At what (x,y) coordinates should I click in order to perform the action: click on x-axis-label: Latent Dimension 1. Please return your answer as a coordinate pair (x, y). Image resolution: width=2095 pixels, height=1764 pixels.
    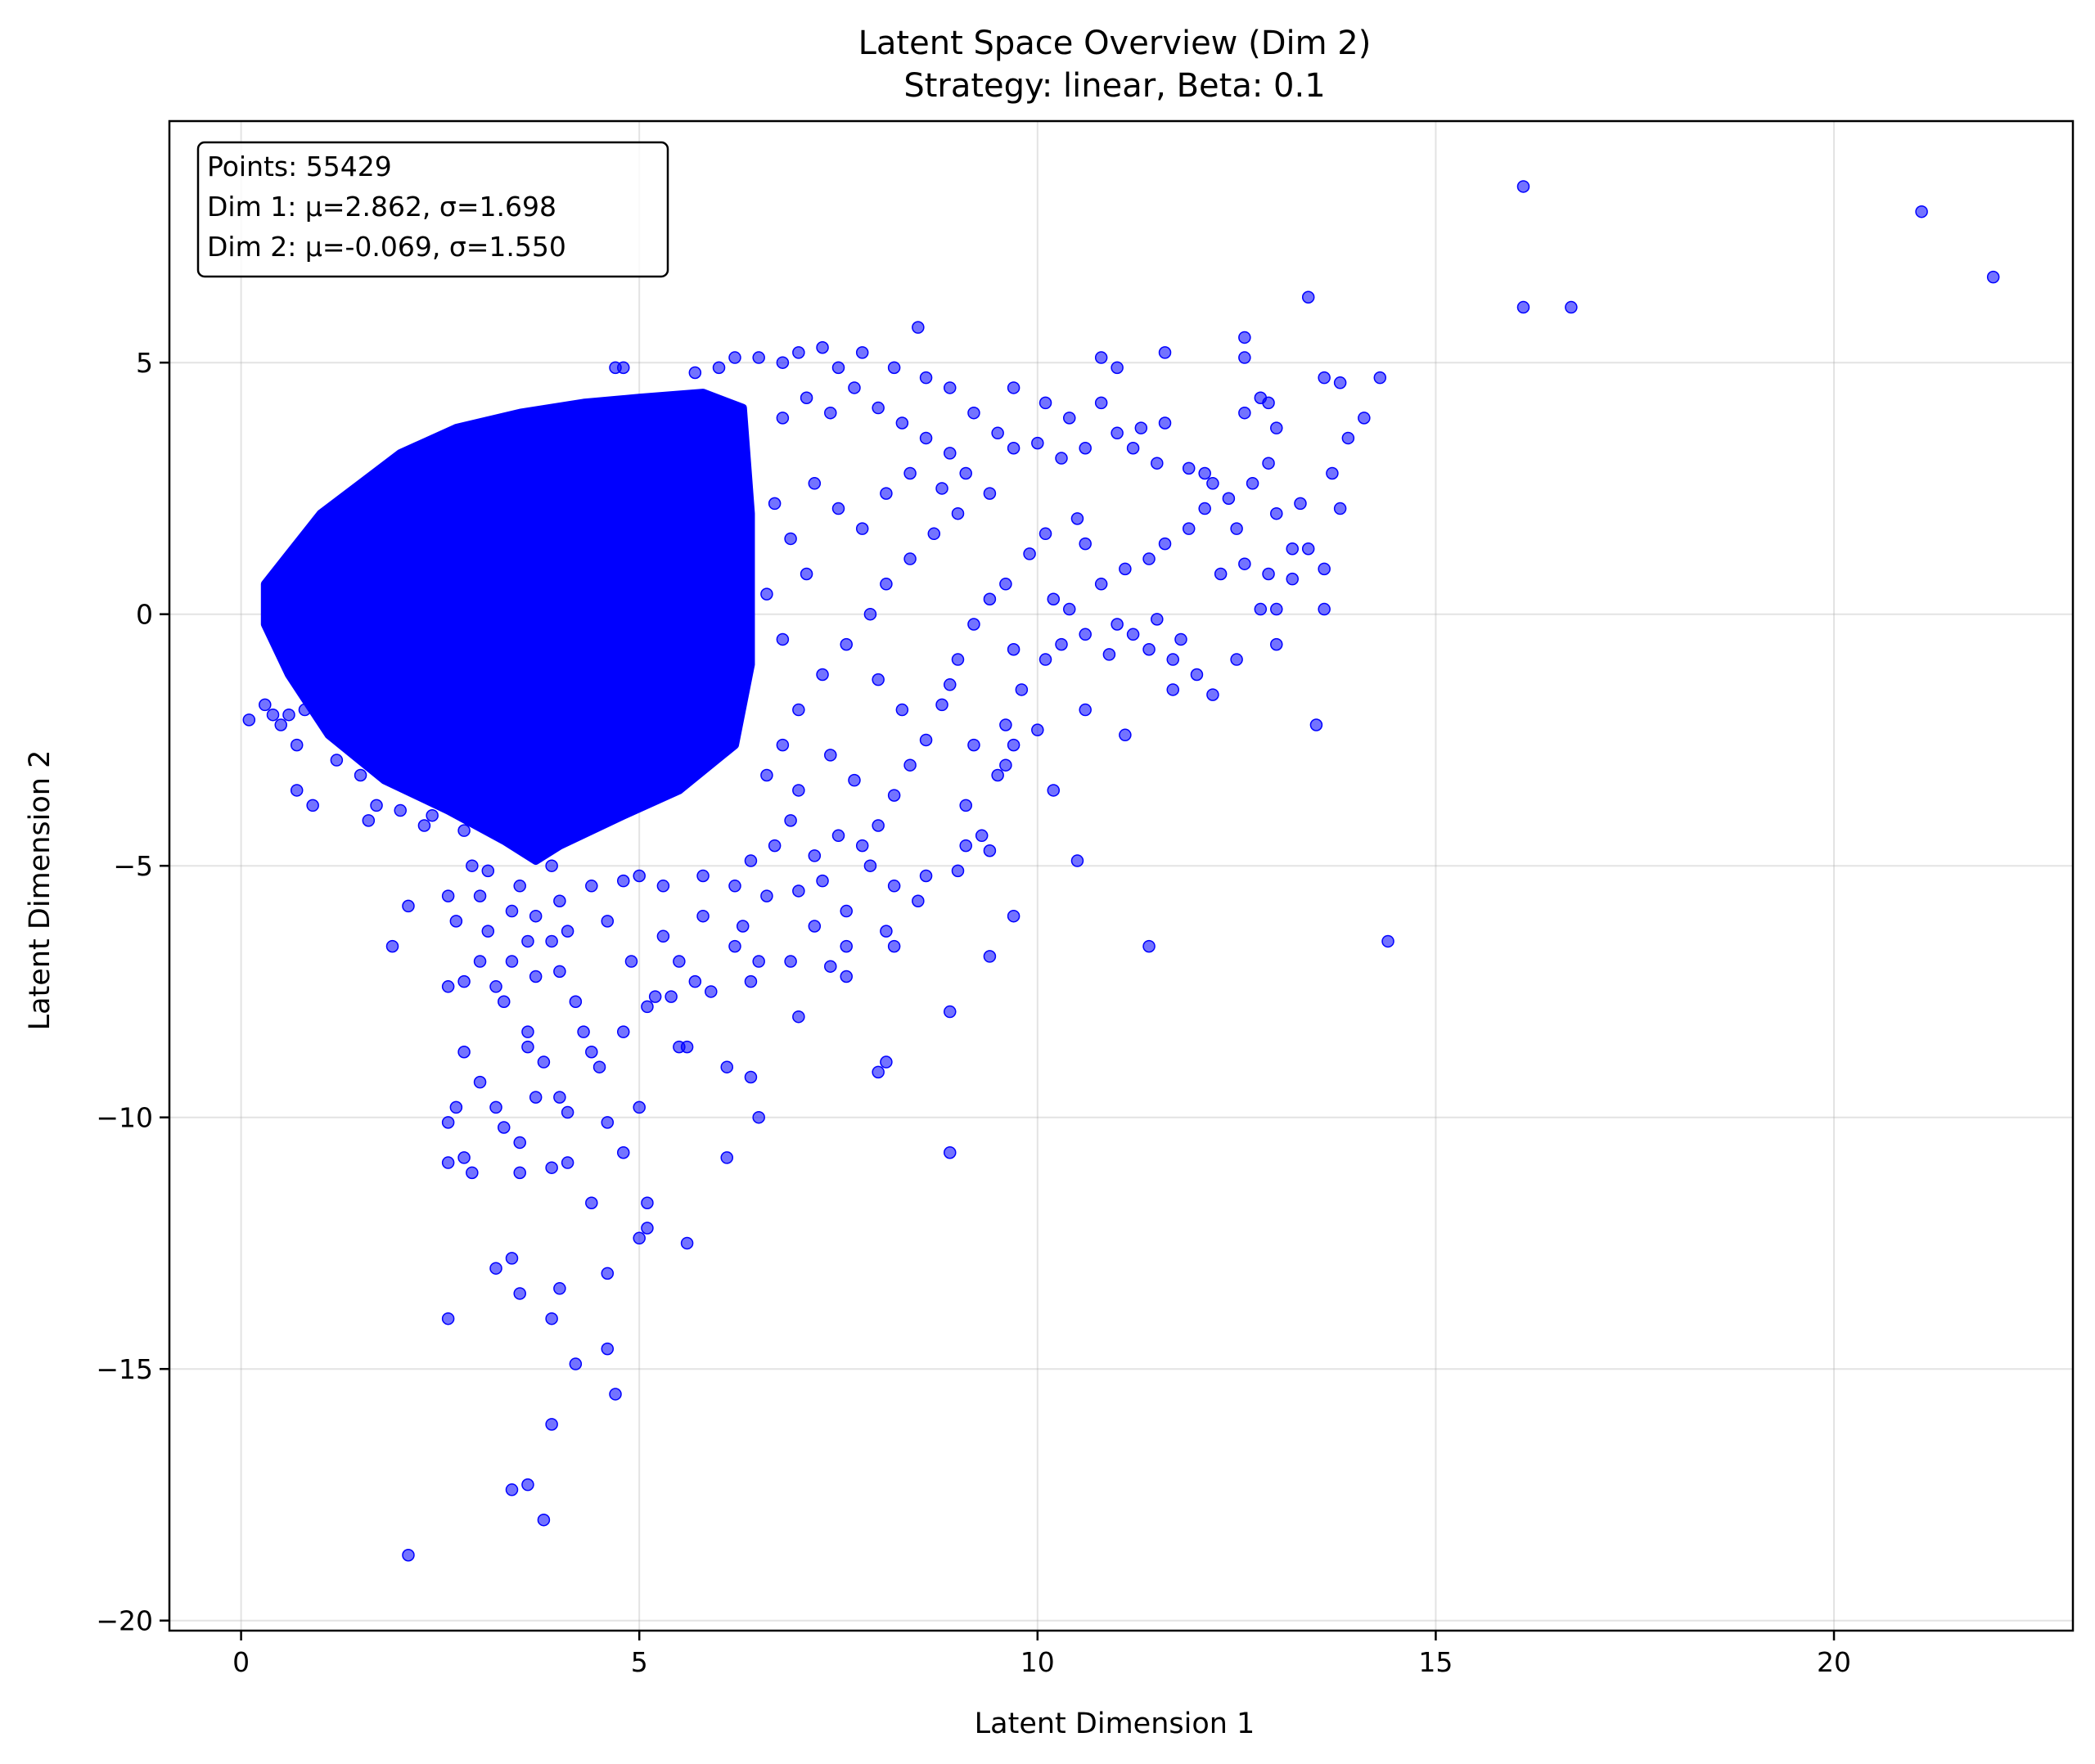
    Looking at the image, I should click on (1115, 1724).